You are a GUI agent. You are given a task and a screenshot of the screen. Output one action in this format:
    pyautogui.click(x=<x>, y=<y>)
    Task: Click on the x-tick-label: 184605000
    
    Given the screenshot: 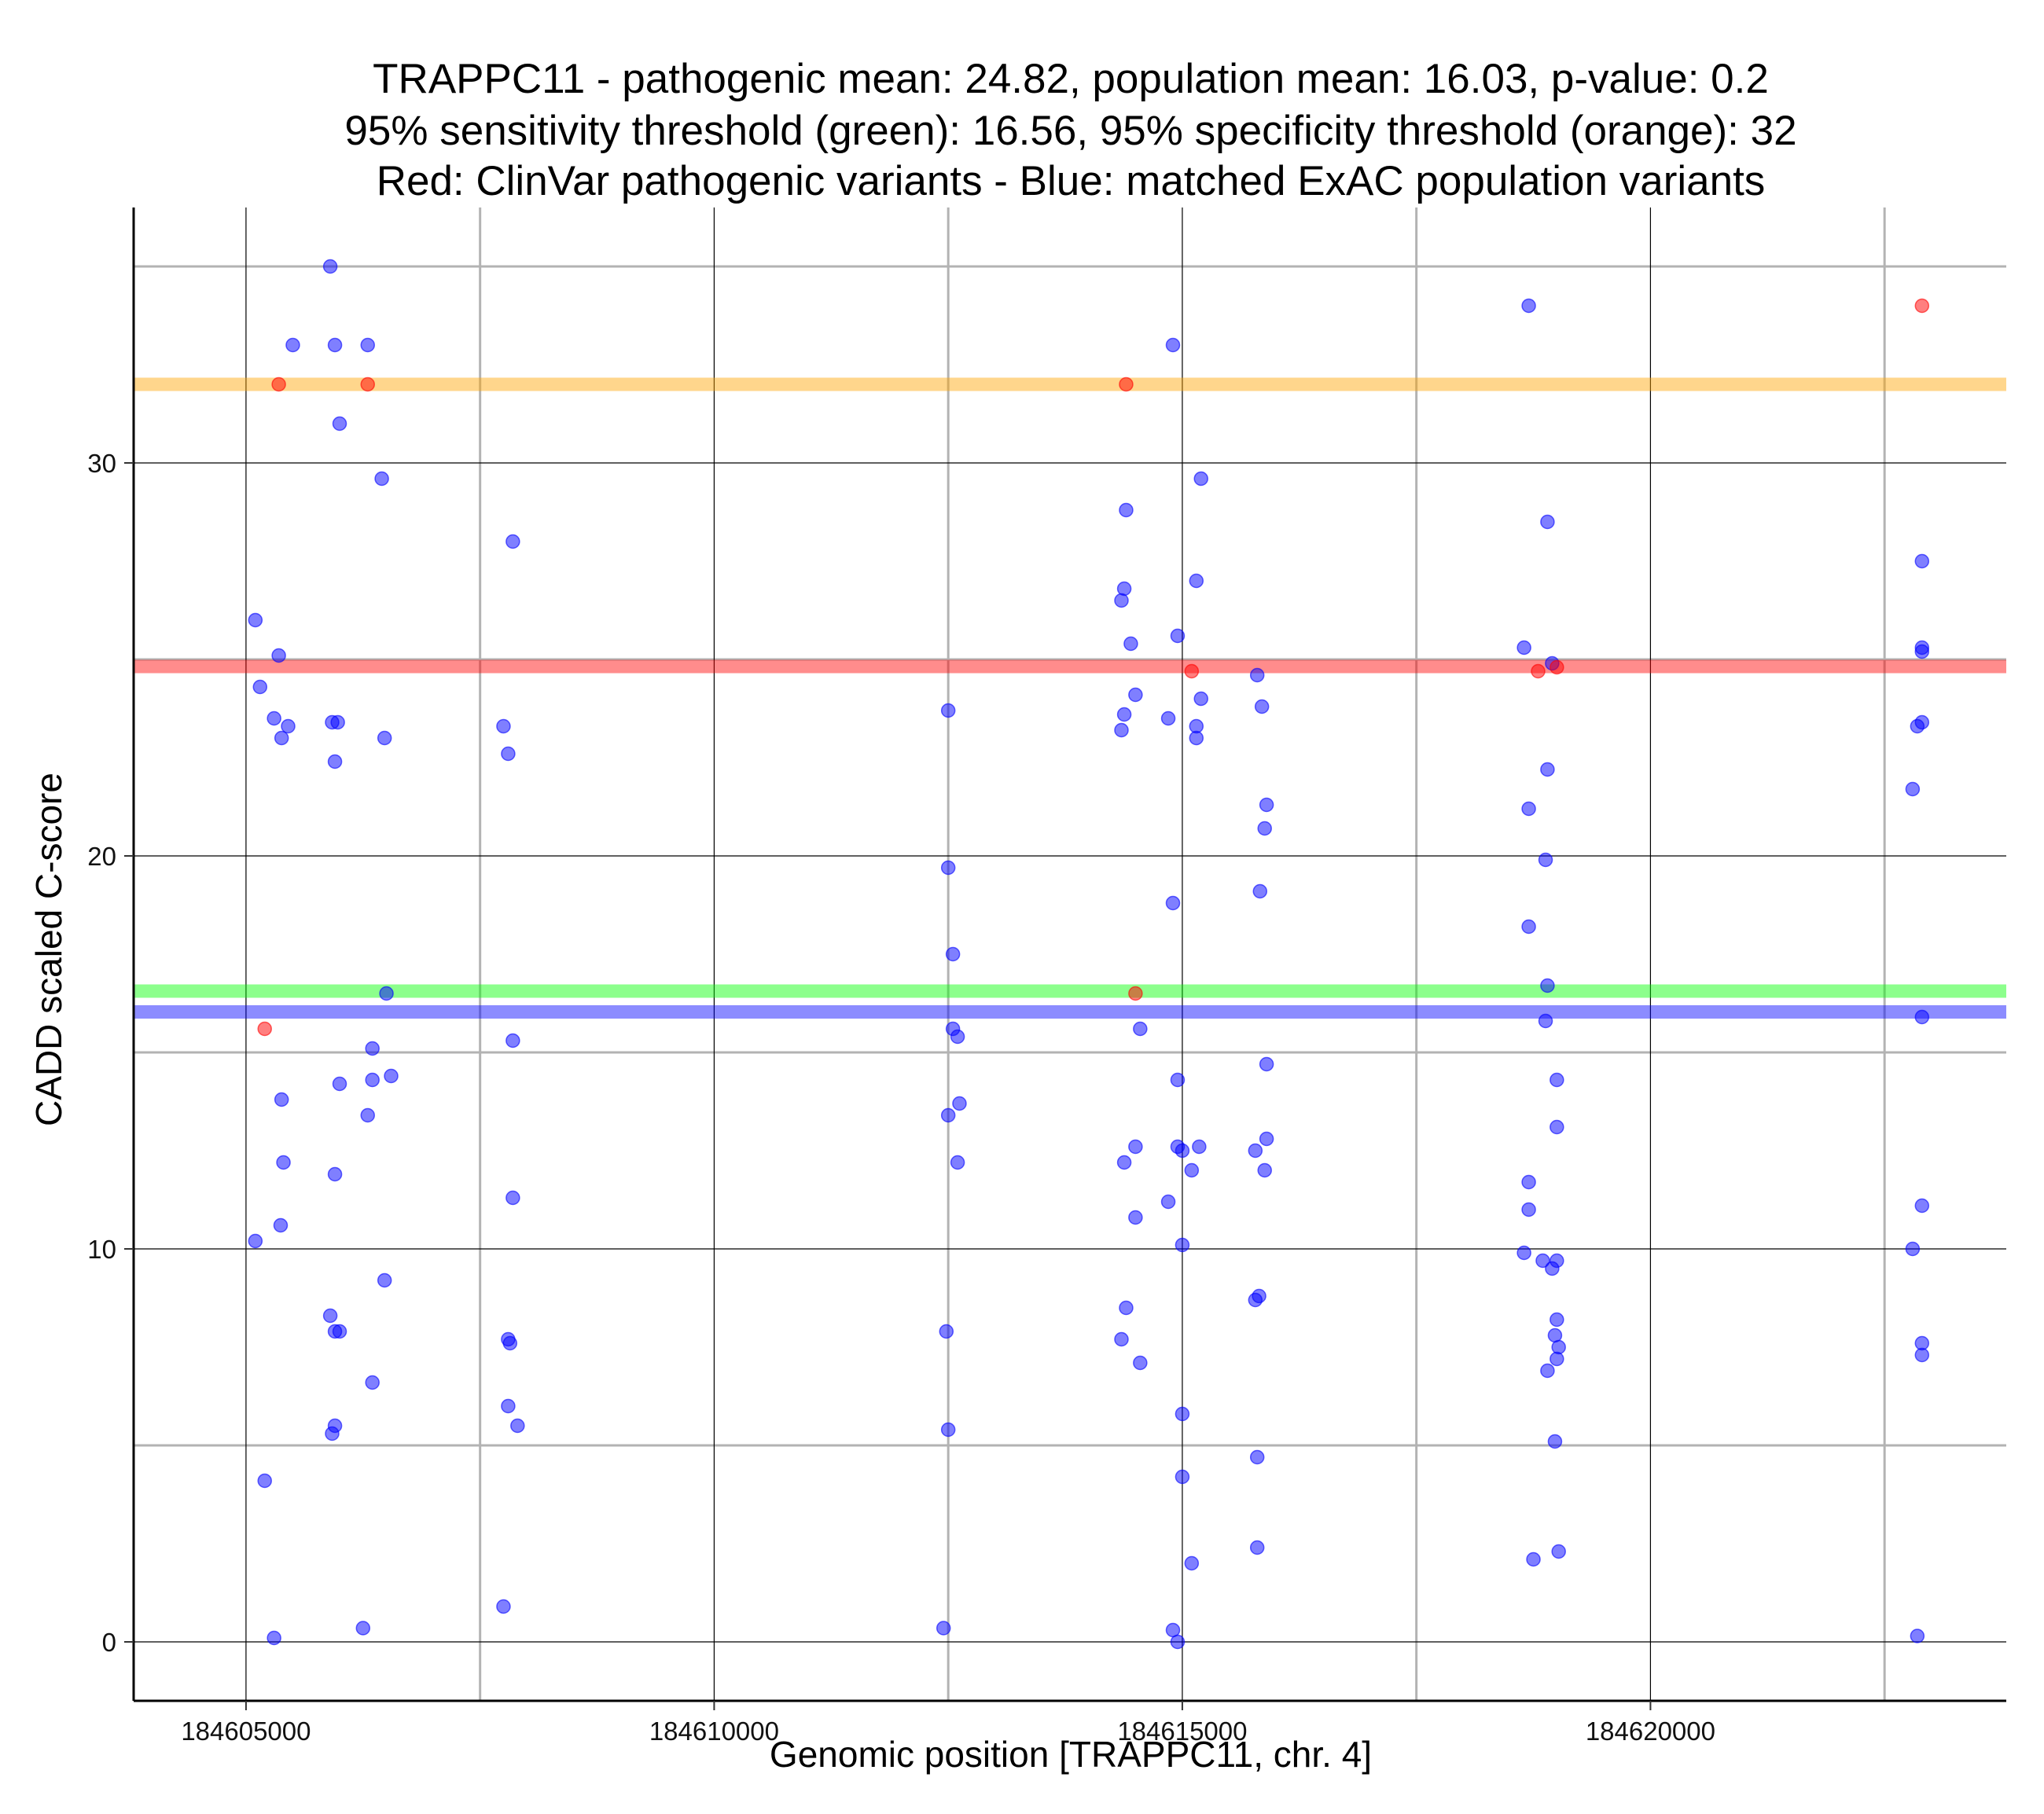 What is the action you would take?
    pyautogui.click(x=246, y=1732)
    